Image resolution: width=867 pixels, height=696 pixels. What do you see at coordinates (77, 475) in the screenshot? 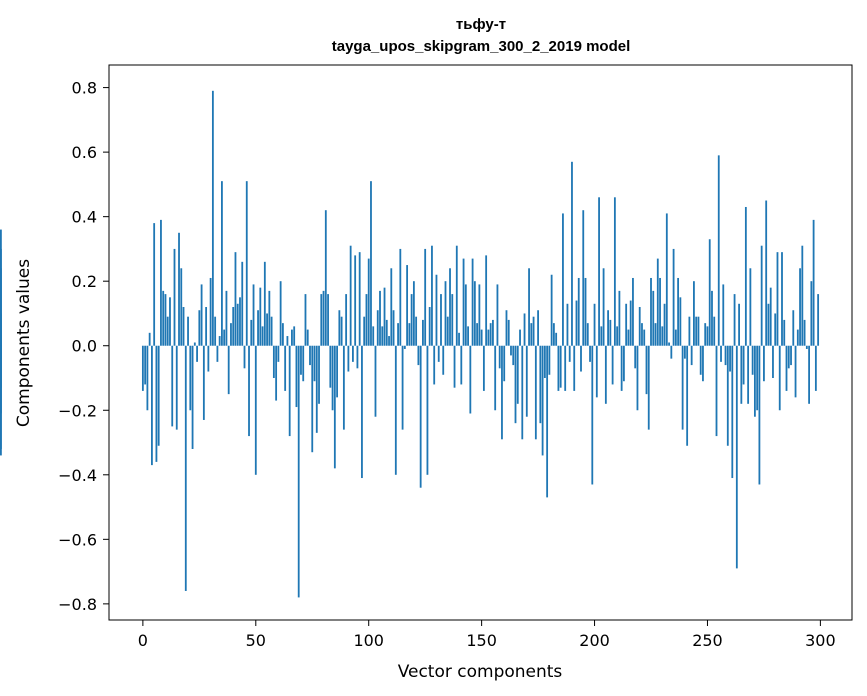
I see `y-tick-label: −0.4` at bounding box center [77, 475].